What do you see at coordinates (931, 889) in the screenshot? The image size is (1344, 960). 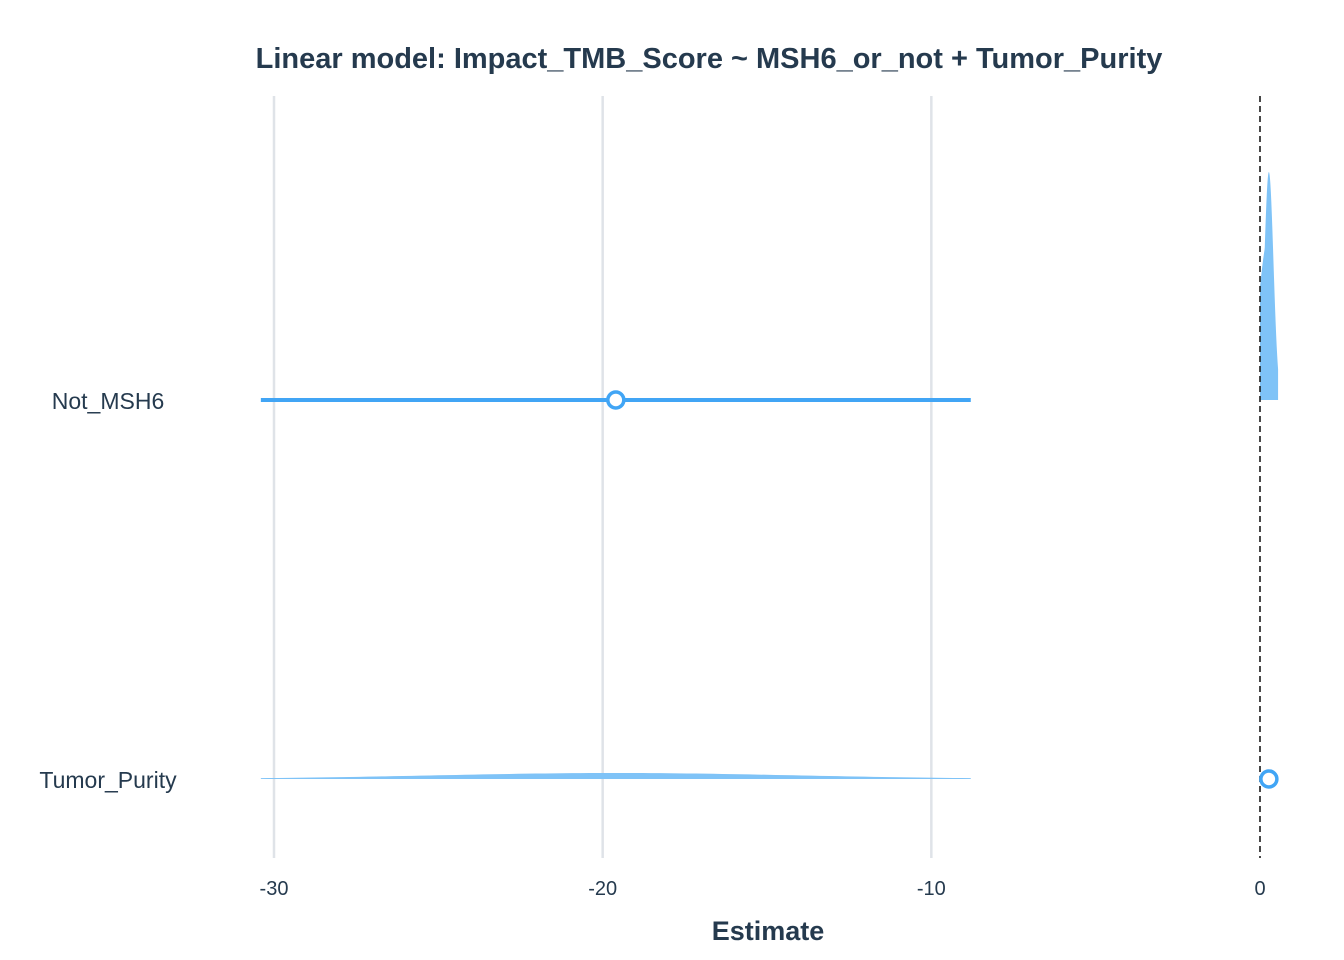 I see `x-tick-label: -10` at bounding box center [931, 889].